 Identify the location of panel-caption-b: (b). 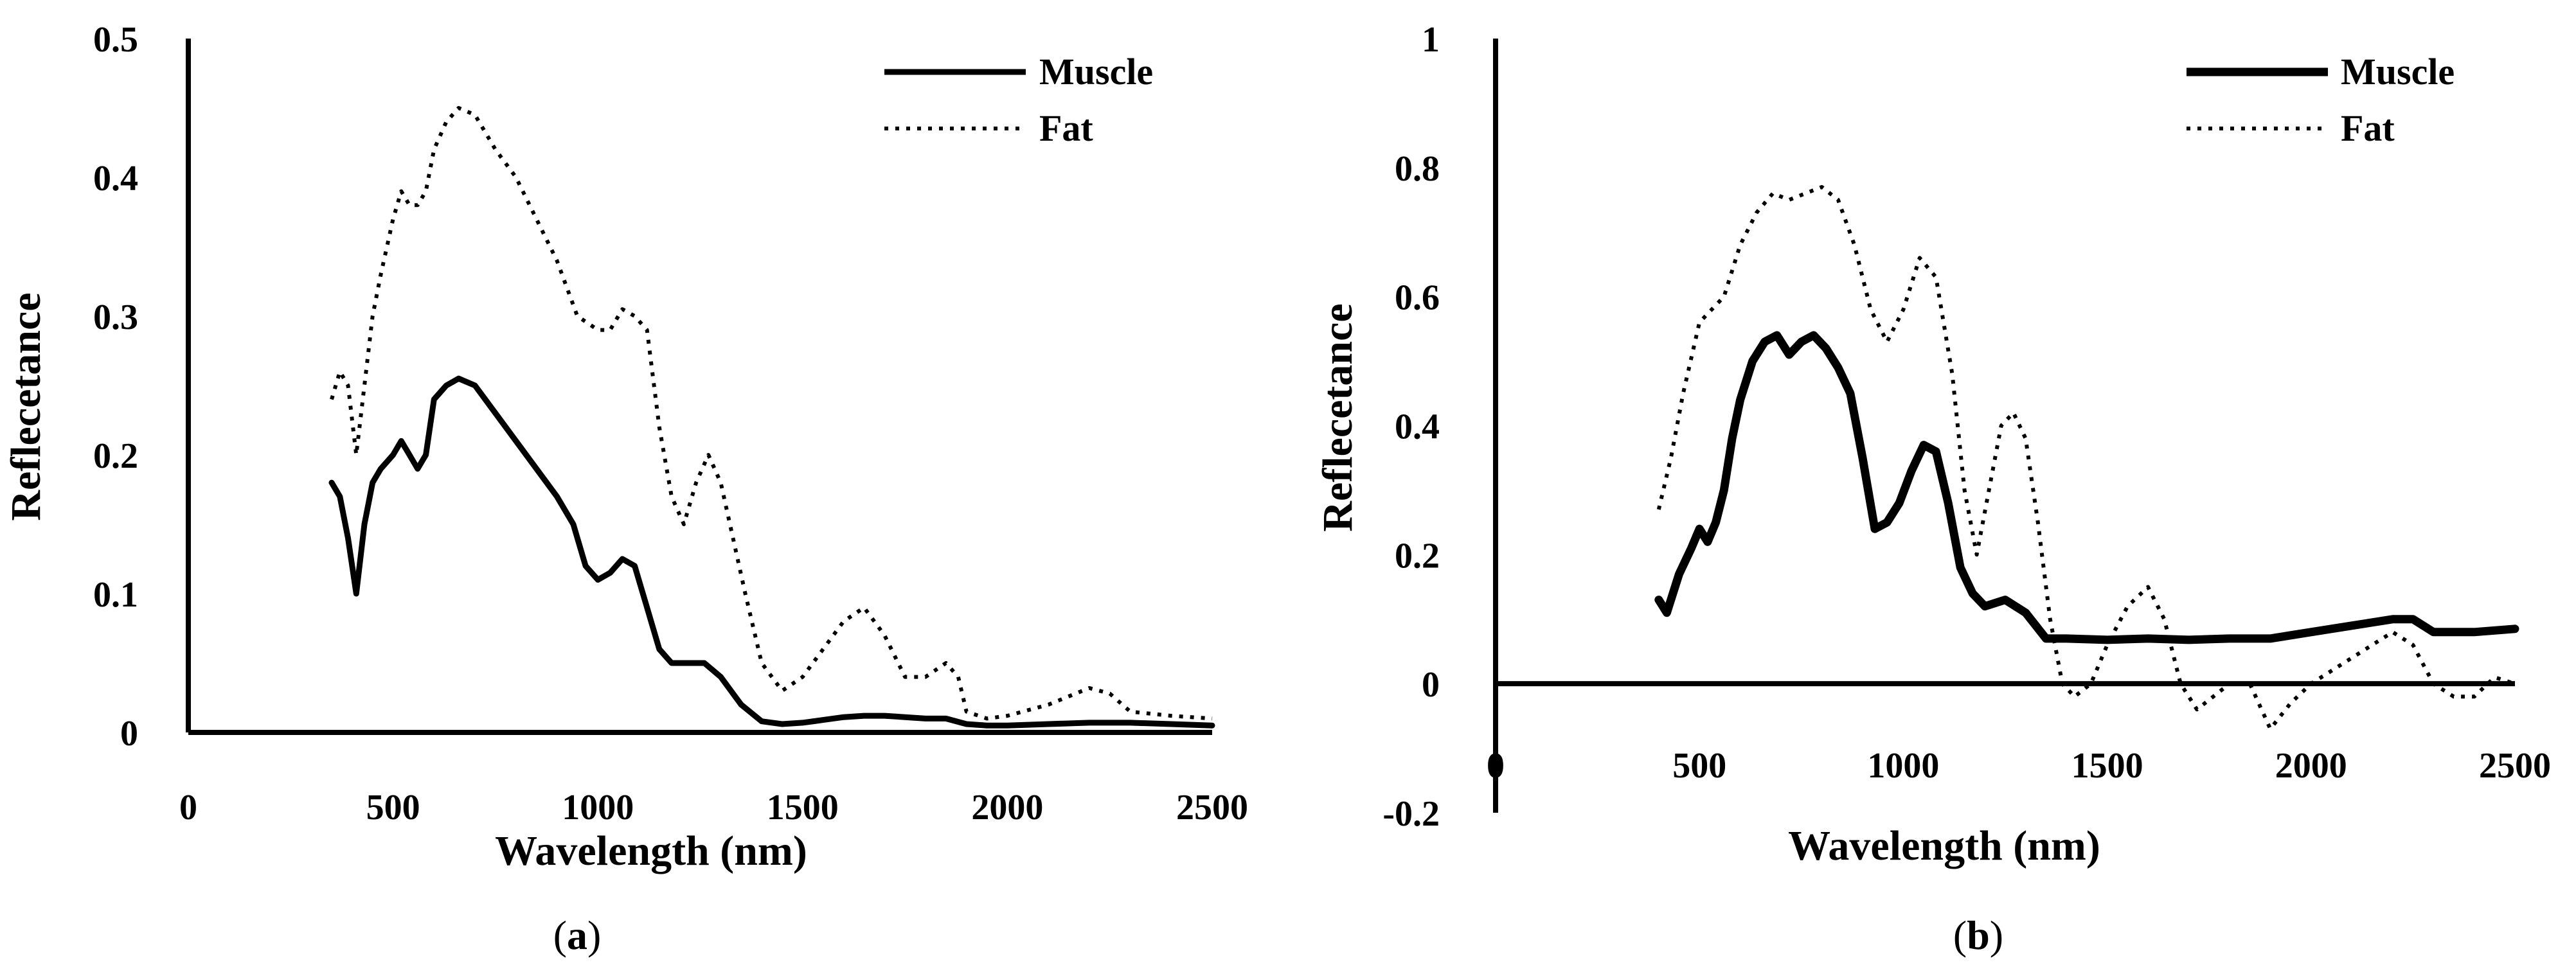
(1978, 935).